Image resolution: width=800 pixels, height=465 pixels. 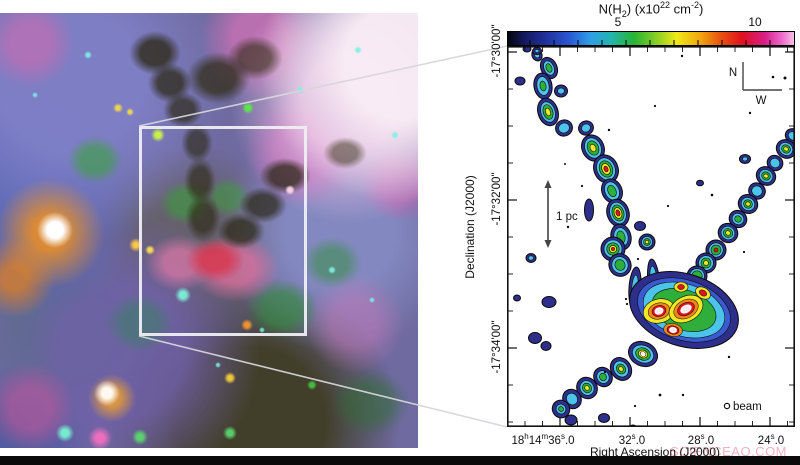 What do you see at coordinates (755, 84) in the screenshot?
I see `compass: N W` at bounding box center [755, 84].